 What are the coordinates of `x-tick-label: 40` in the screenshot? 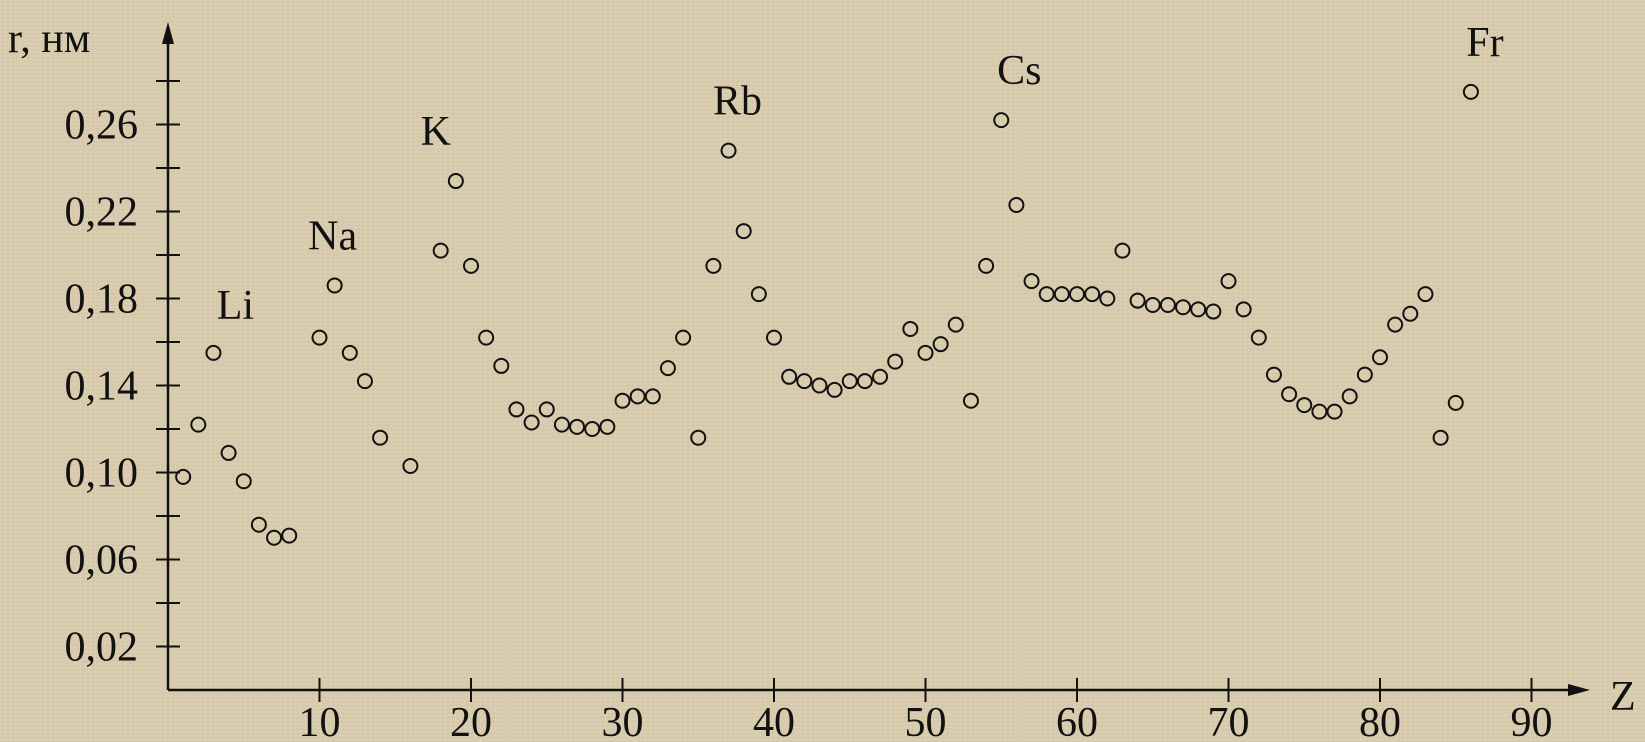 It's located at (774, 721).